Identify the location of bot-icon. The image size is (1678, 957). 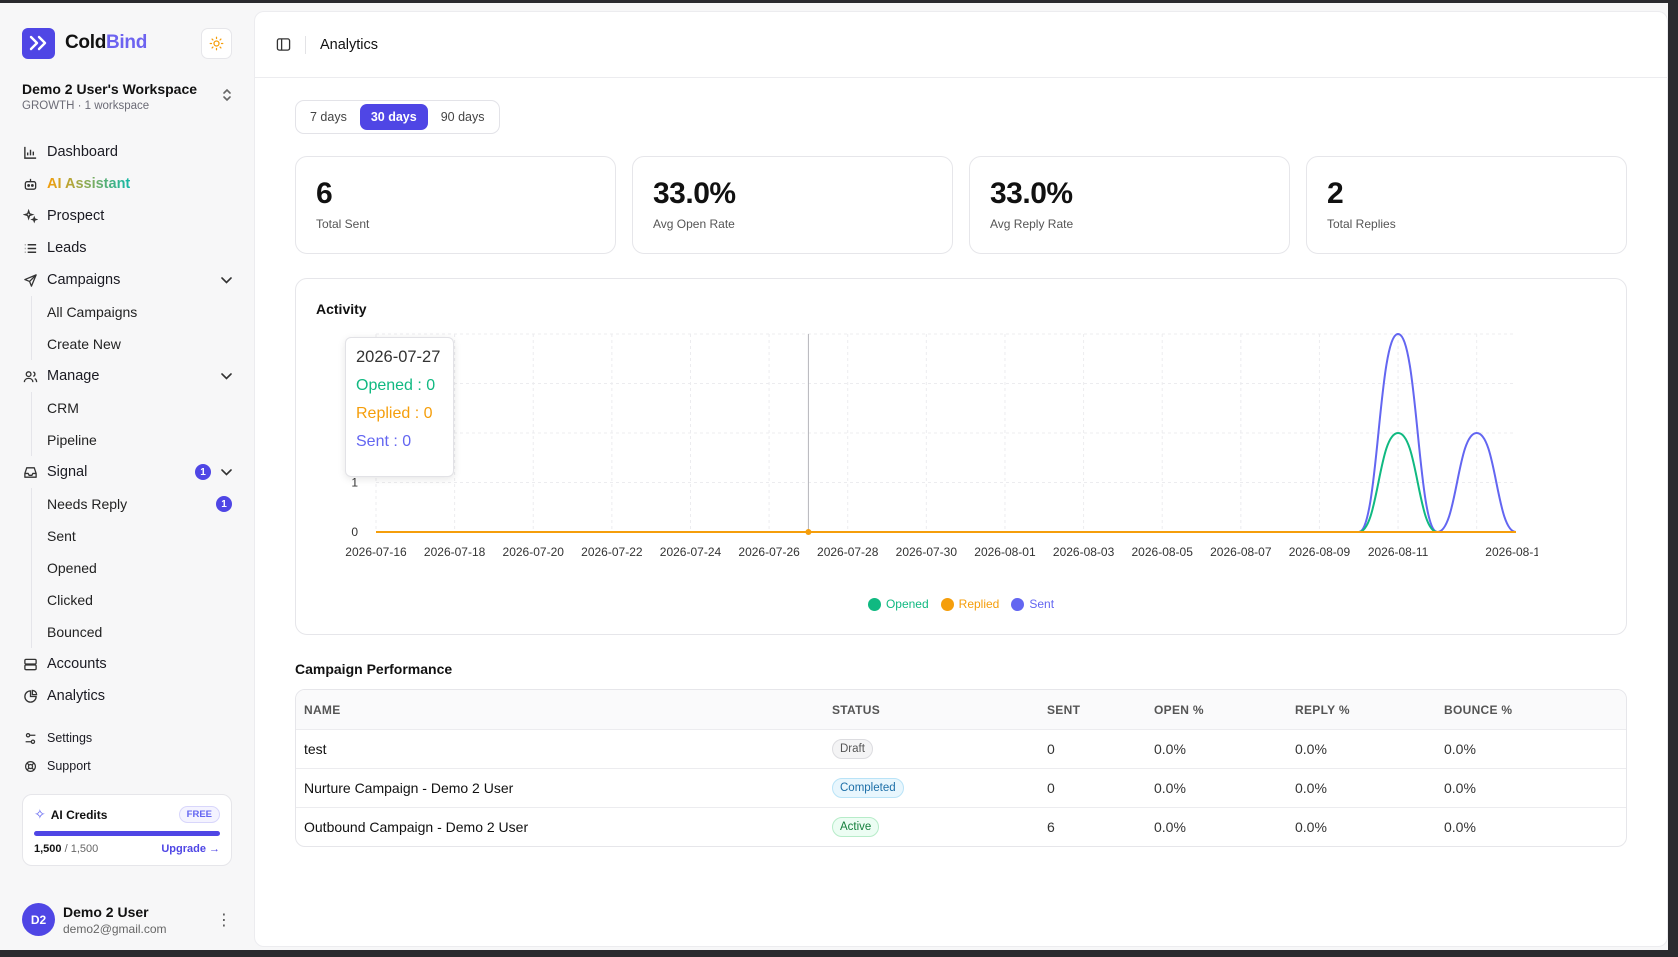
(30, 184).